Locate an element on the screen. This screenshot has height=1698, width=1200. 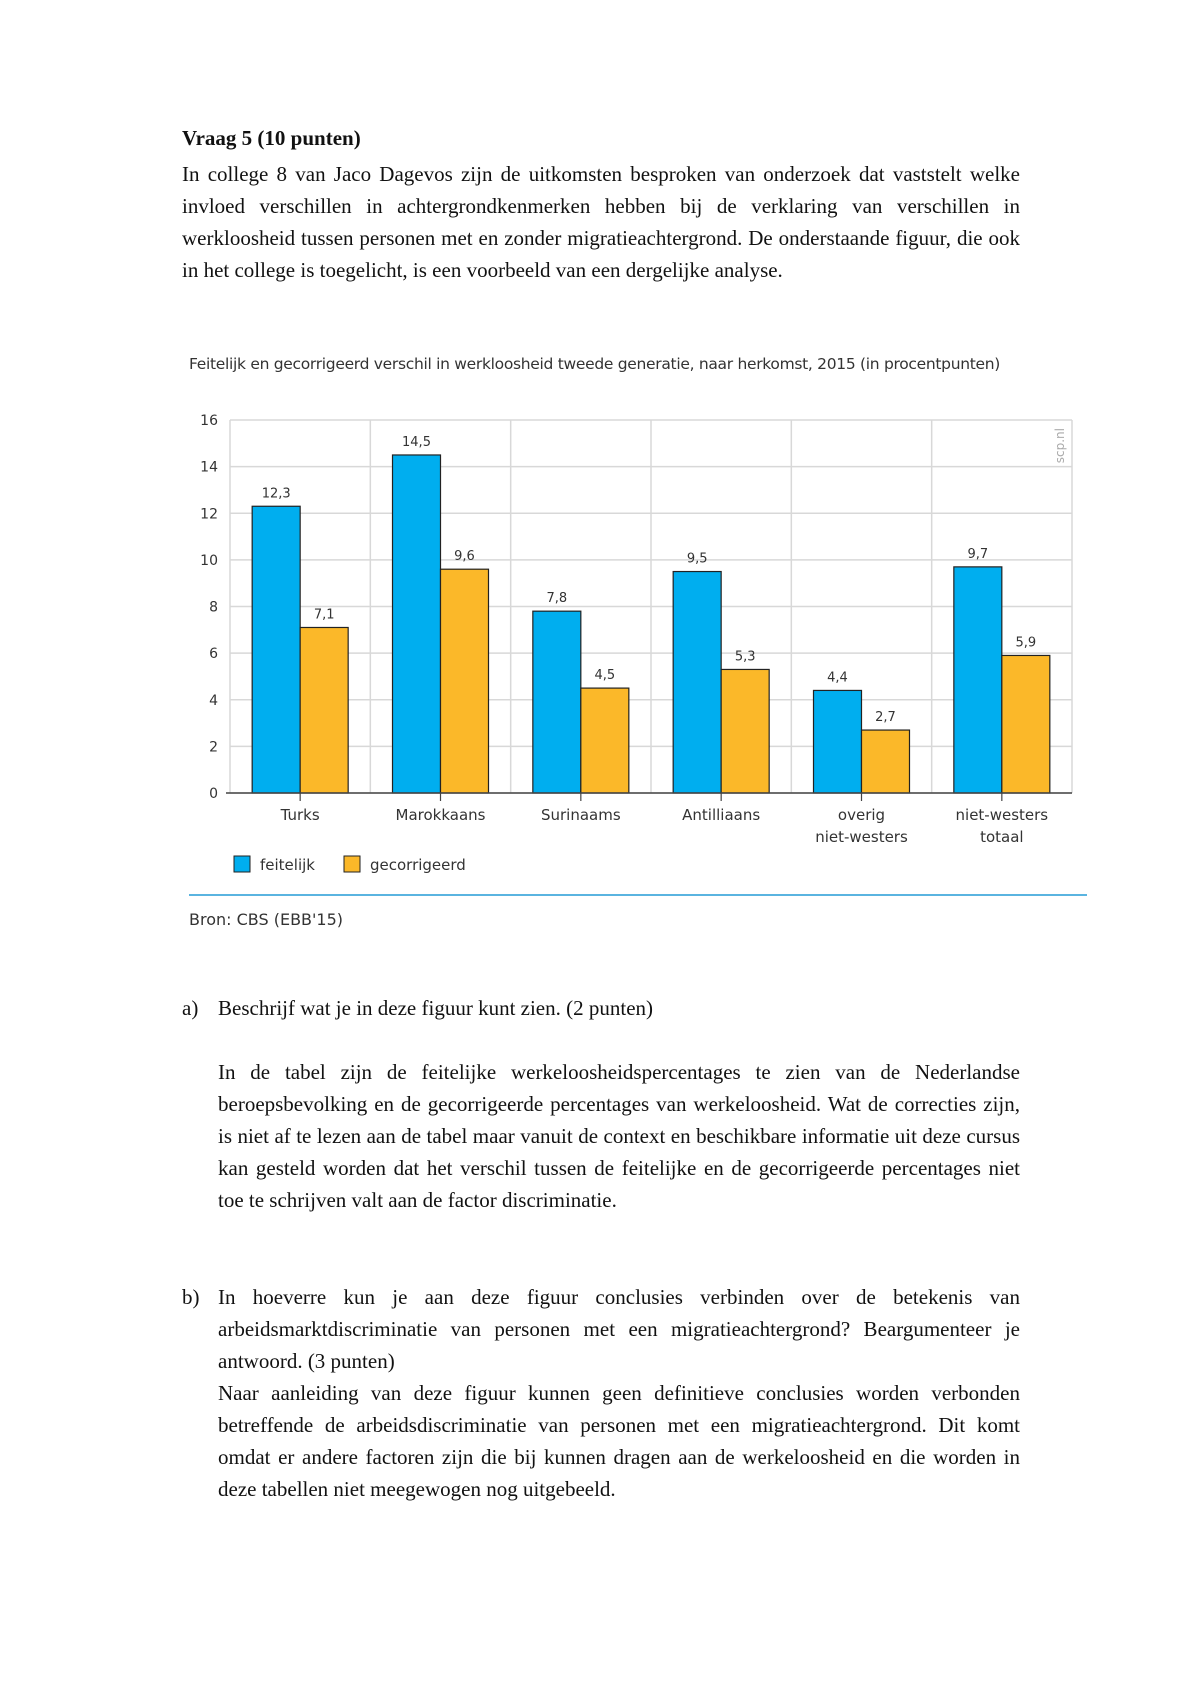
data-label: 5,3 is located at coordinates (745, 656).